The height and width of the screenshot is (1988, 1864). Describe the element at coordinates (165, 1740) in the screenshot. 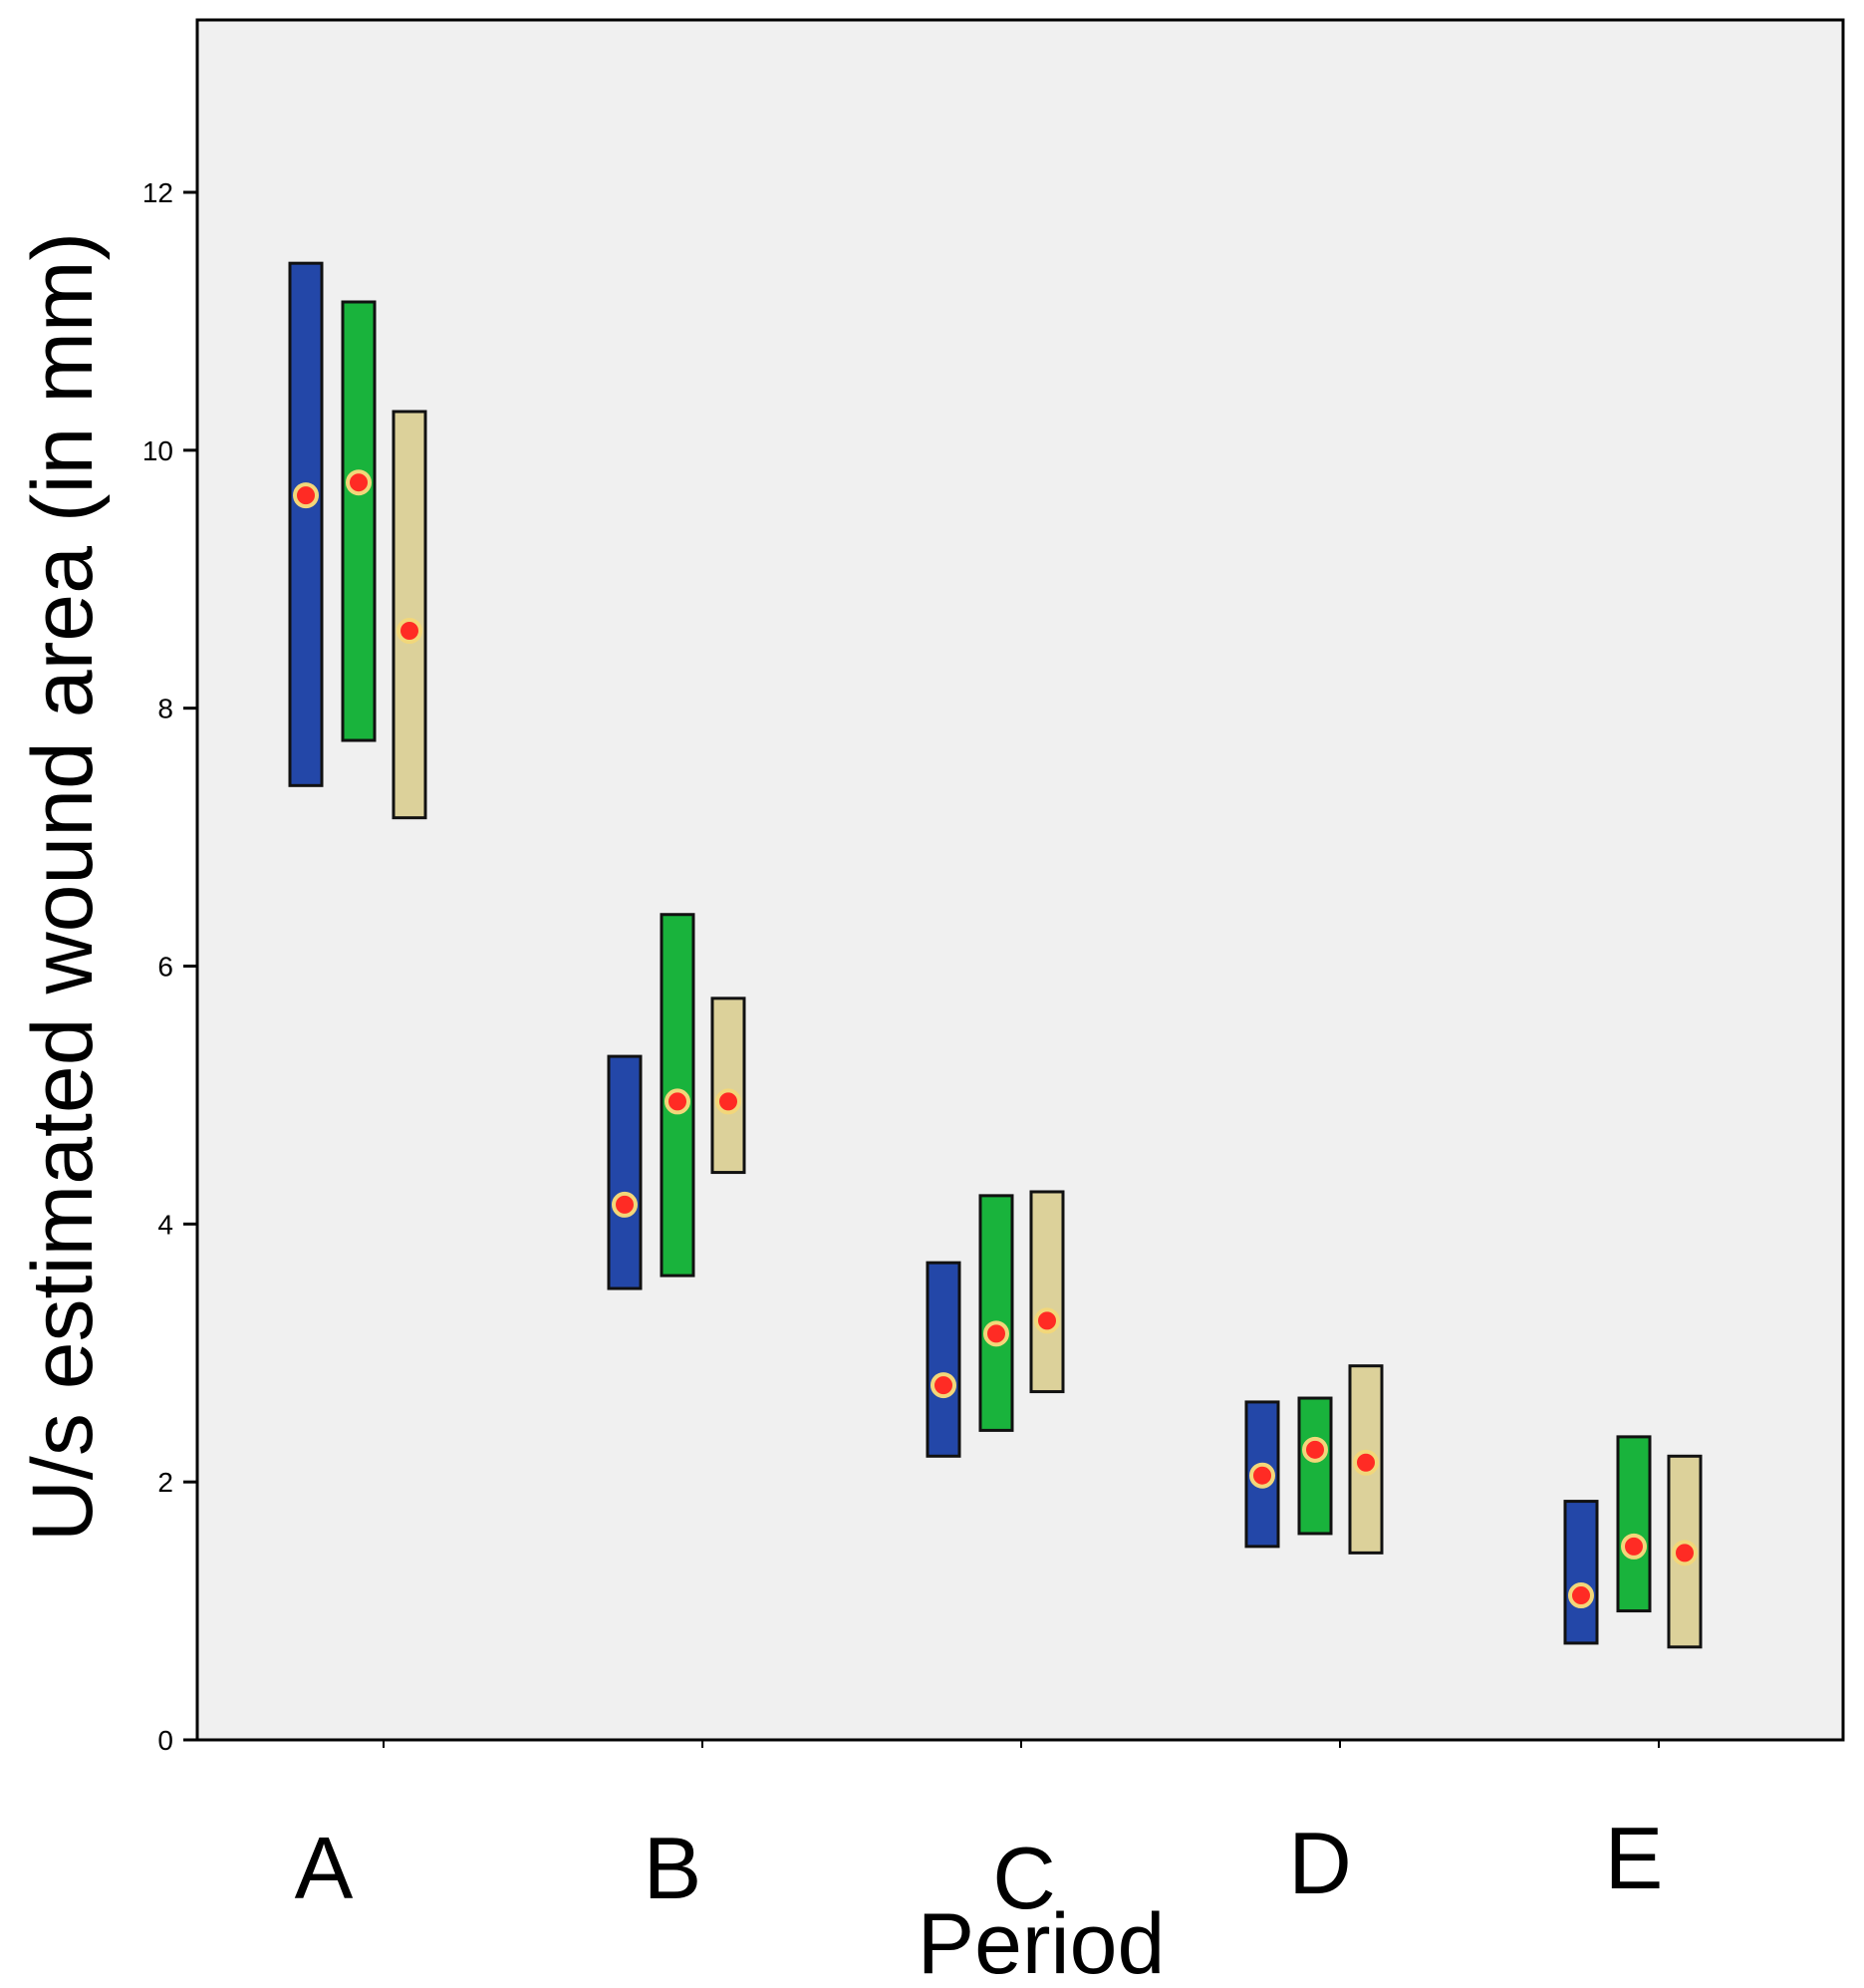

I see `y-tick-label: 0` at that location.